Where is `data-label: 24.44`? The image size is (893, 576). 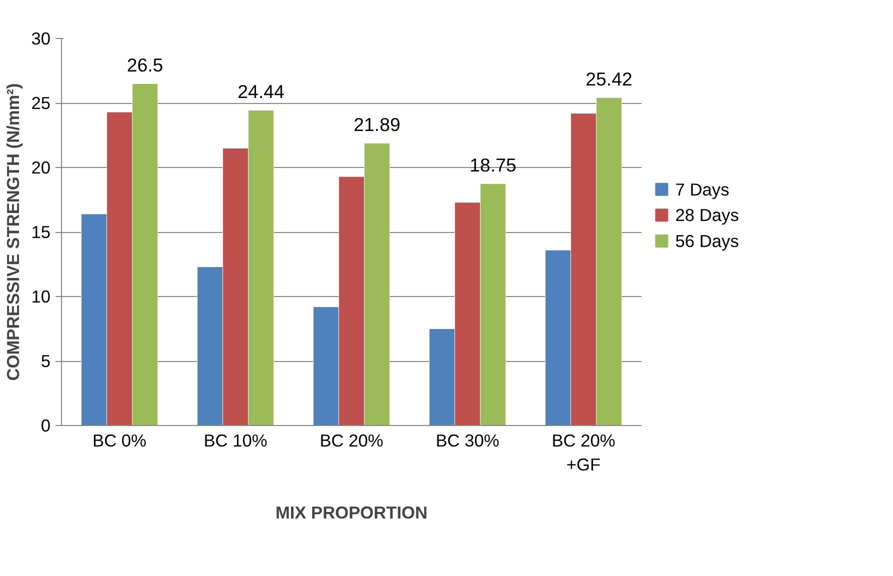 data-label: 24.44 is located at coordinates (261, 91).